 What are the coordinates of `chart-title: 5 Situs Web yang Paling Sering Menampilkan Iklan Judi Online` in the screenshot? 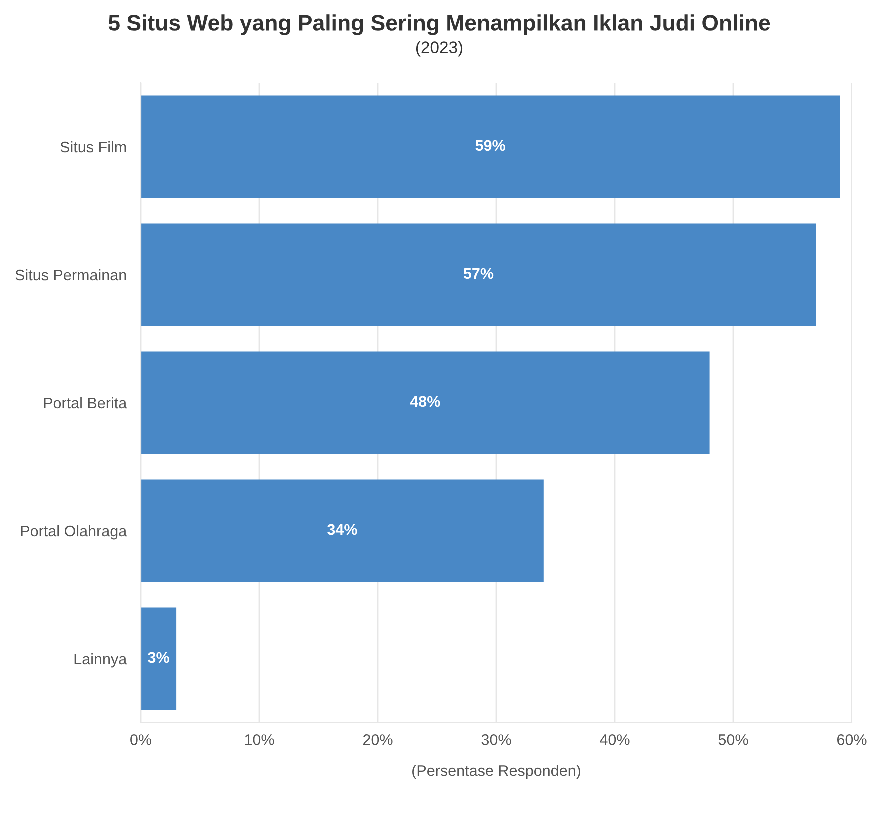 It's located at (439, 25).